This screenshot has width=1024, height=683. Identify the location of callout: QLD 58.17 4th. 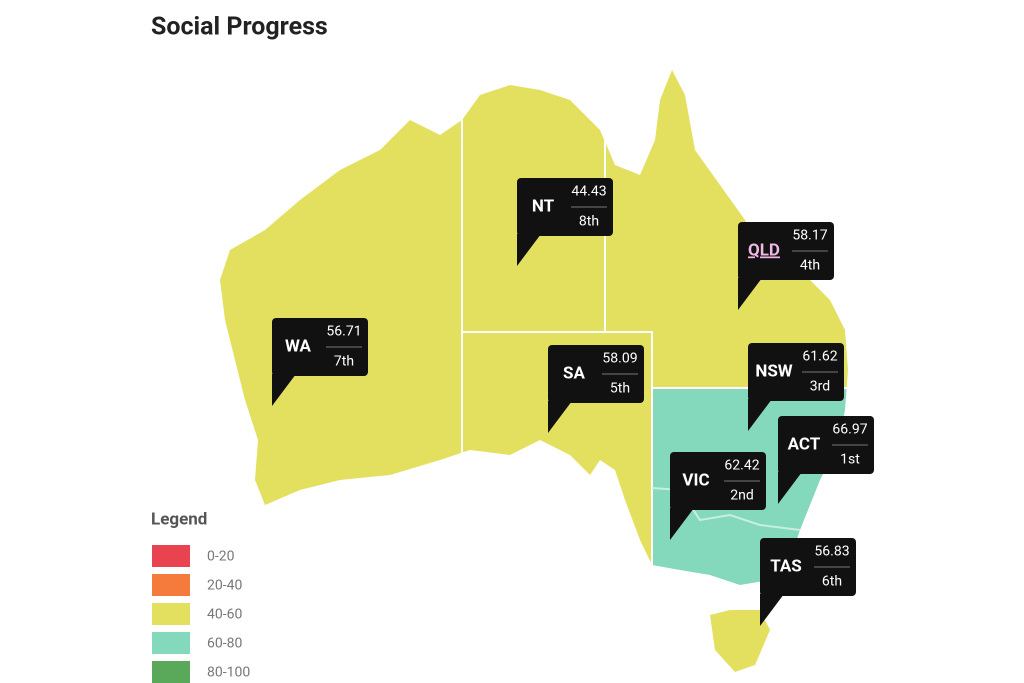
(786, 266).